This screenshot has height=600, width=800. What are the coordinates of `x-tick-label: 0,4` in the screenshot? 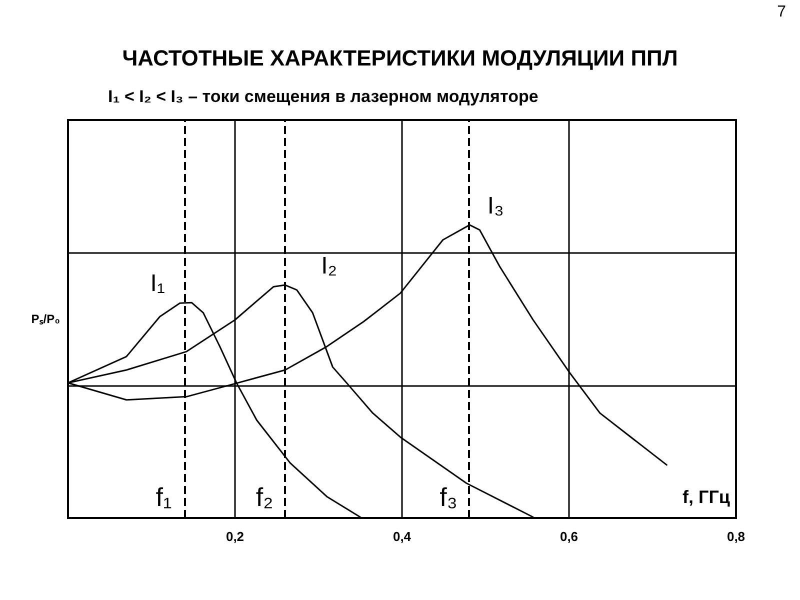 It's located at (402, 536).